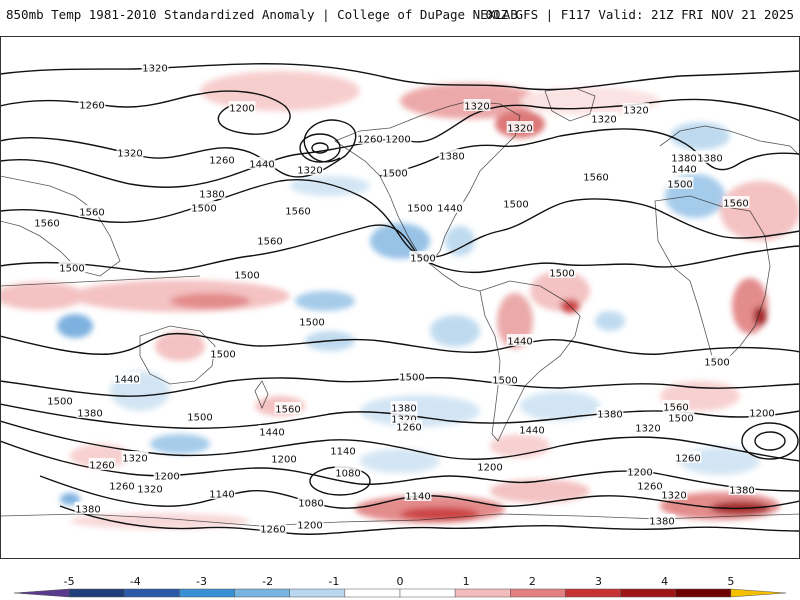 This screenshot has height=600, width=800. Describe the element at coordinates (399, 581) in the screenshot. I see `colorbar-ticks: -5 -4 -3 -2 -1 0 1 2 3 4 5` at that location.